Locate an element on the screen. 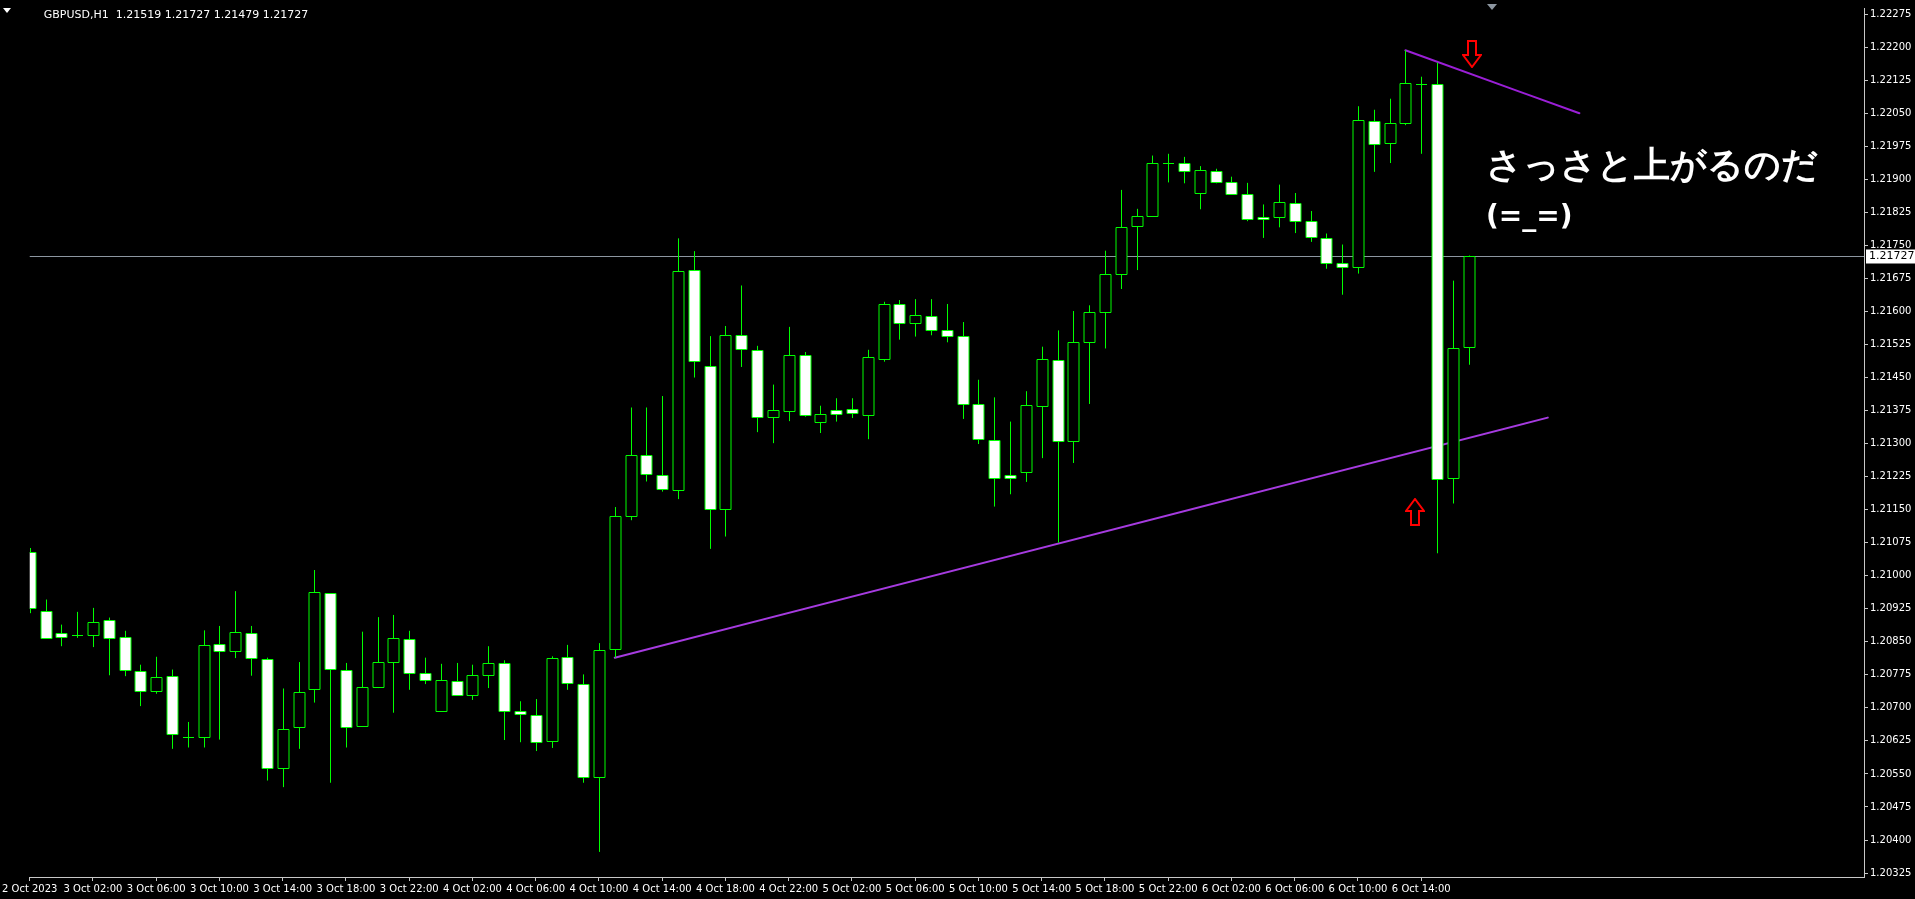 This screenshot has width=1915, height=899. y-tick-label: 1.21225 is located at coordinates (1891, 476).